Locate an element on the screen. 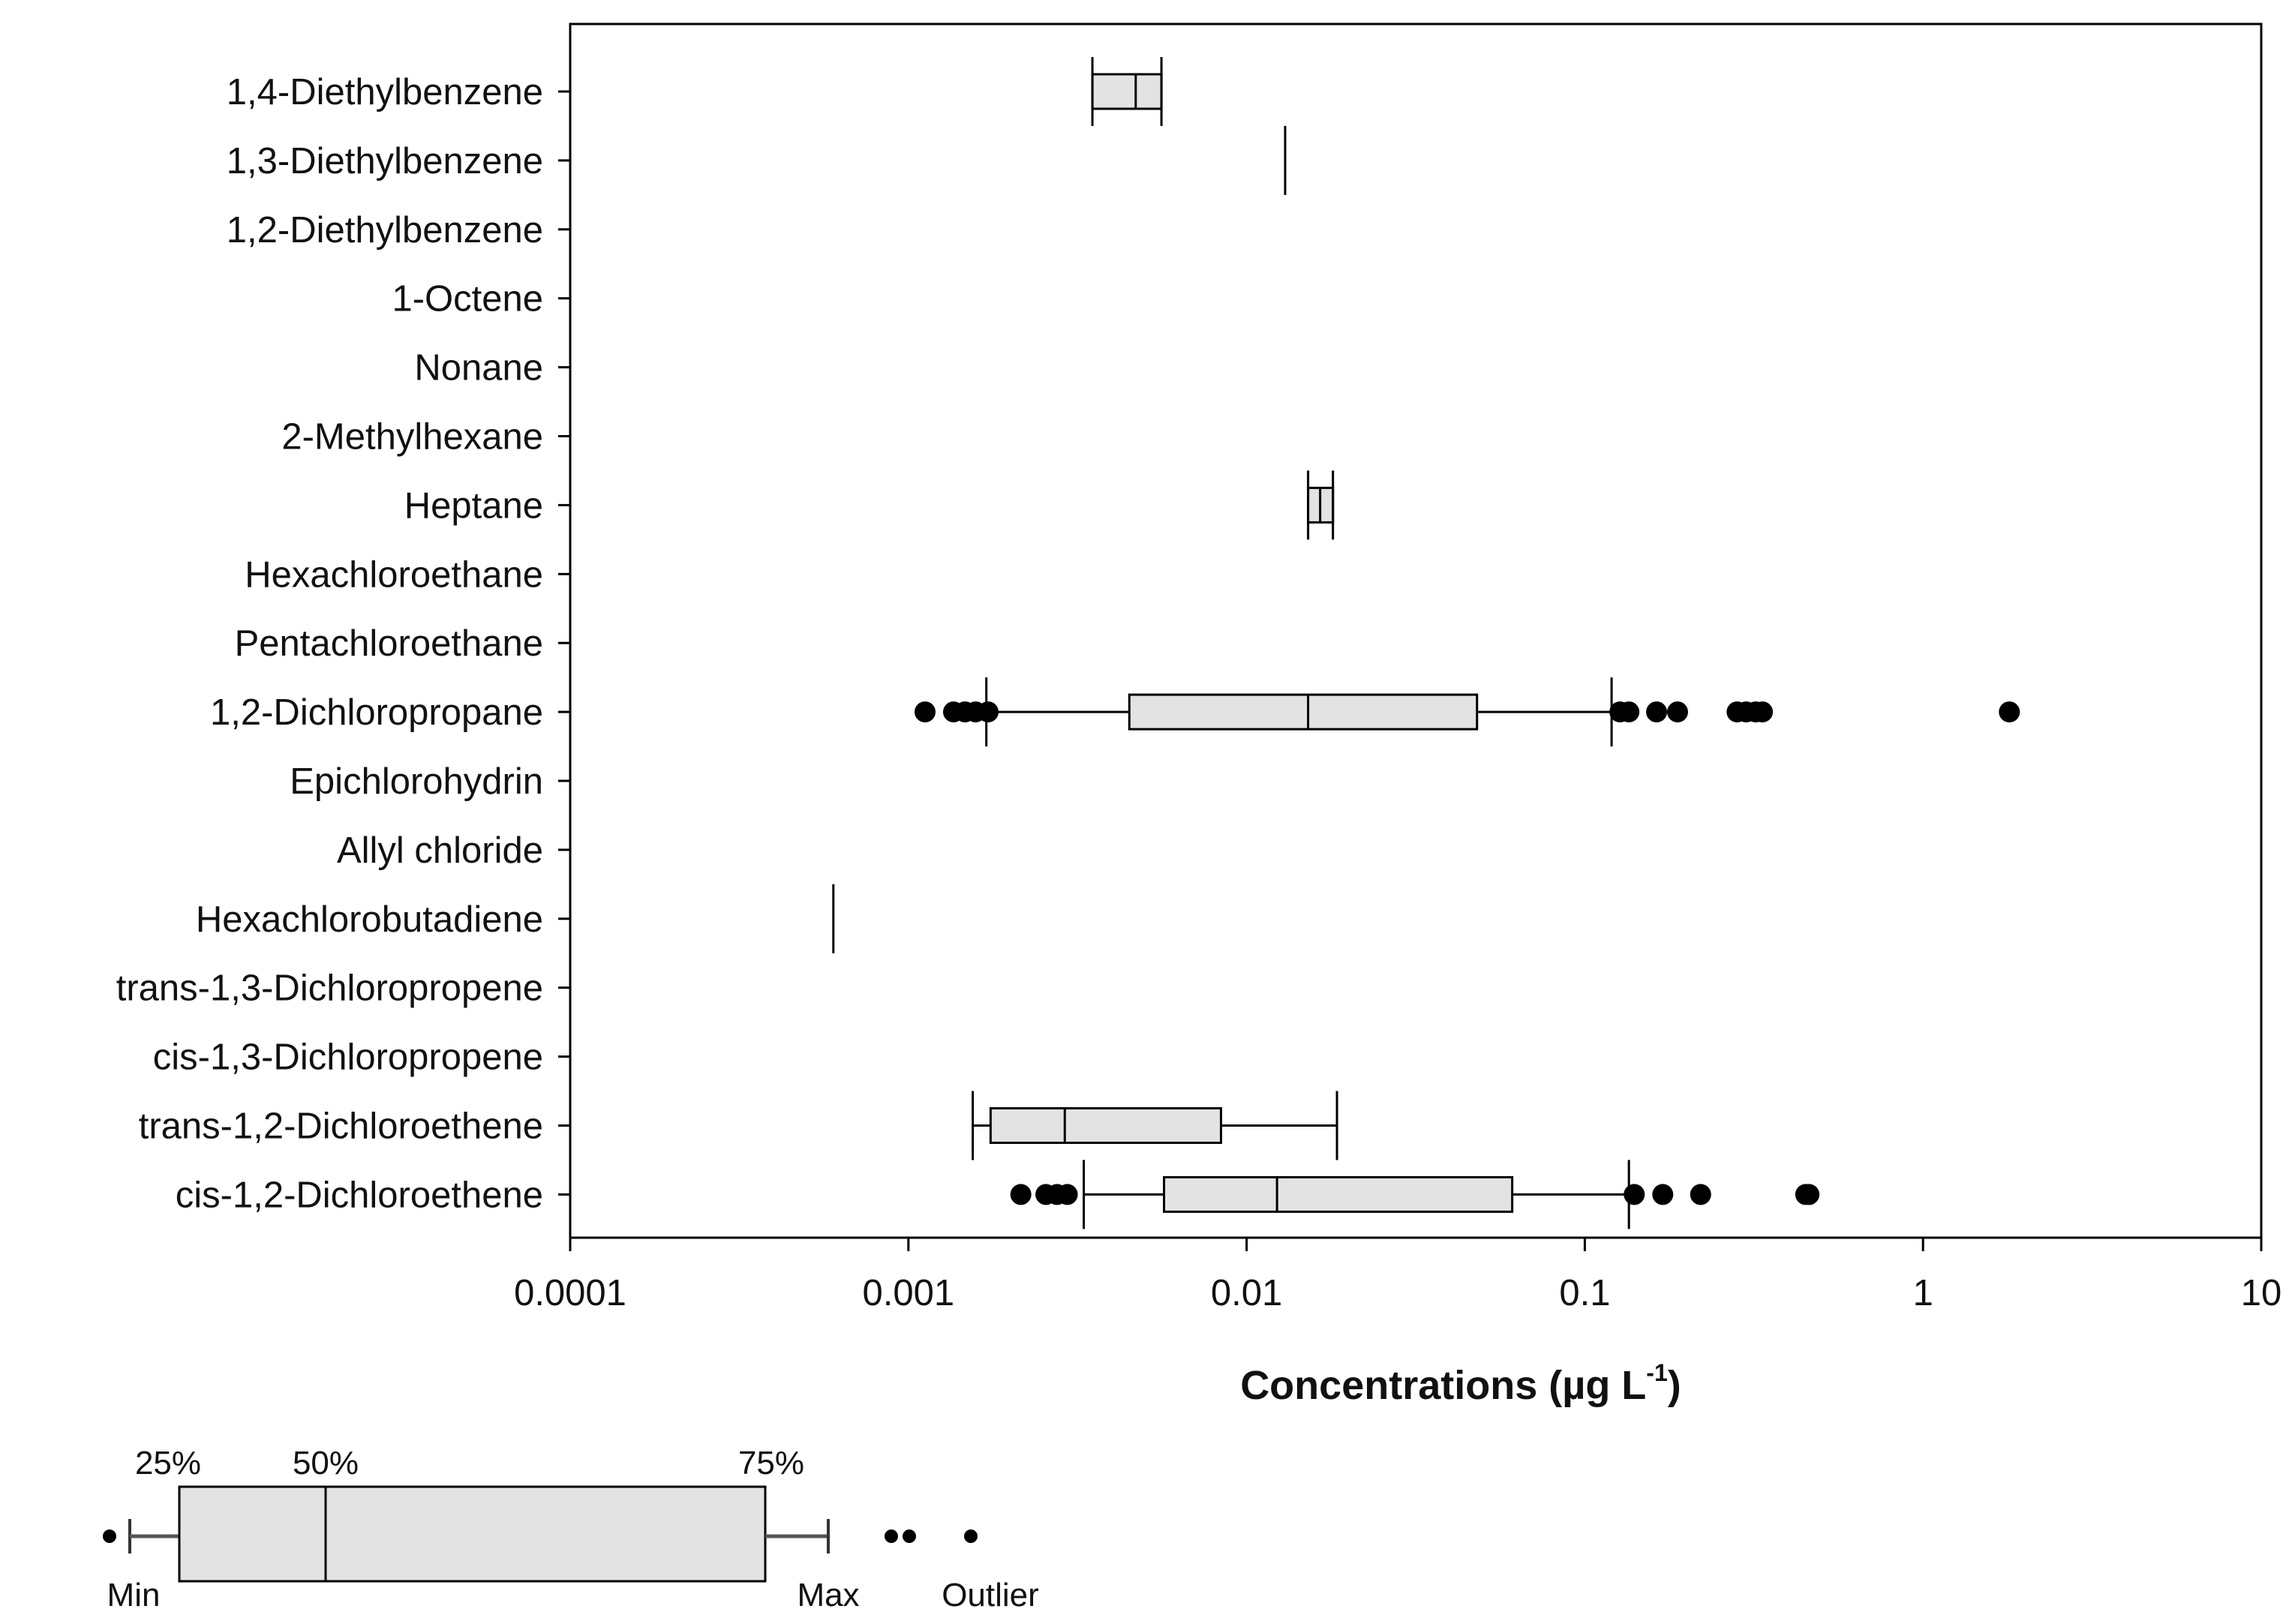  x-tick-label: 0.001 is located at coordinates (908, 1293).